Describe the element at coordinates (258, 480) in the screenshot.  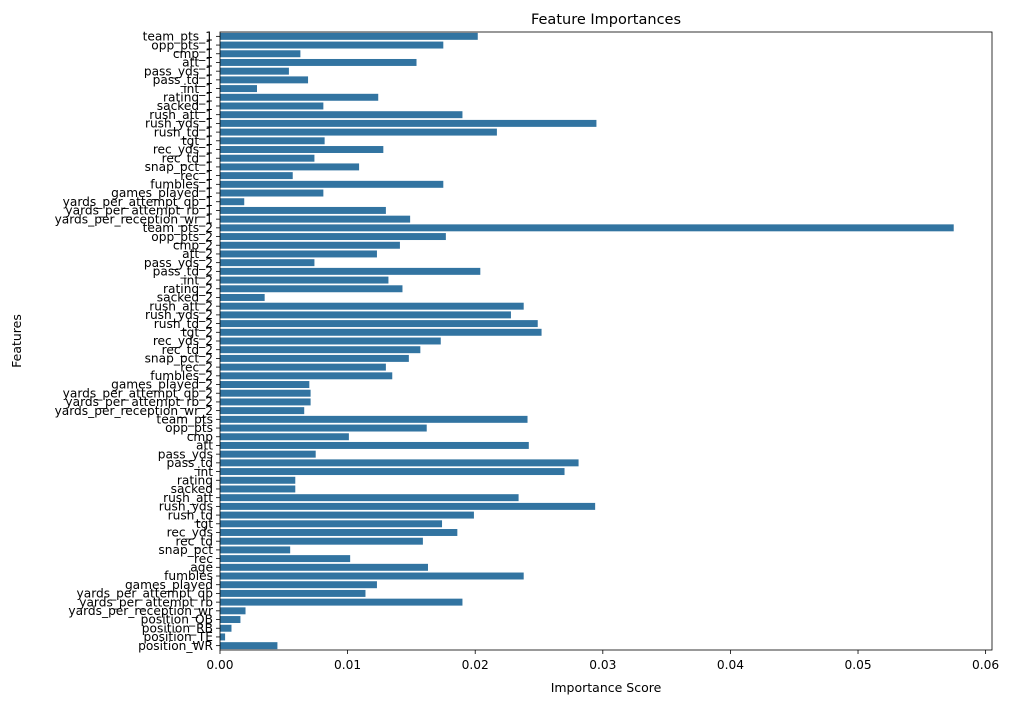
I see `bar-rating` at that location.